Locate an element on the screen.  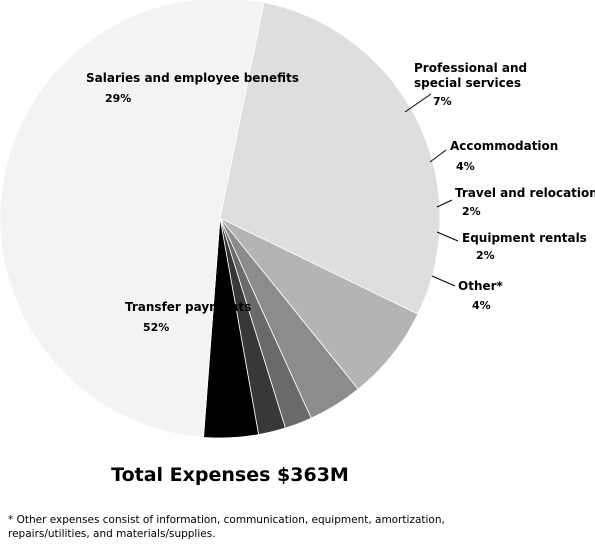
label-other: Other* is located at coordinates (481, 286).